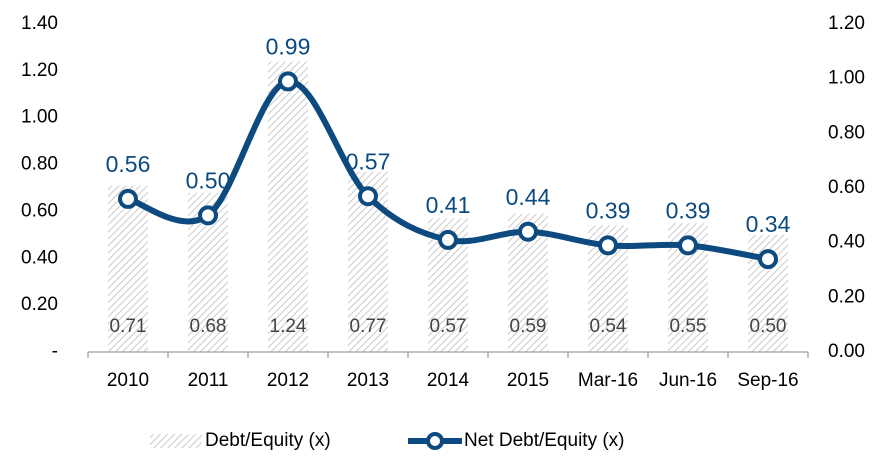  I want to click on y2-tick-label: 0.60, so click(846, 187).